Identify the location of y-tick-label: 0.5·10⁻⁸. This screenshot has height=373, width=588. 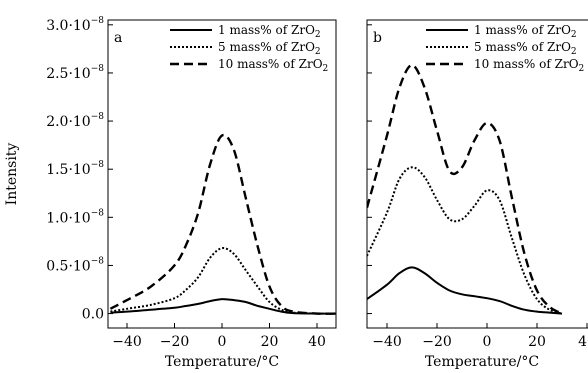
(75, 265).